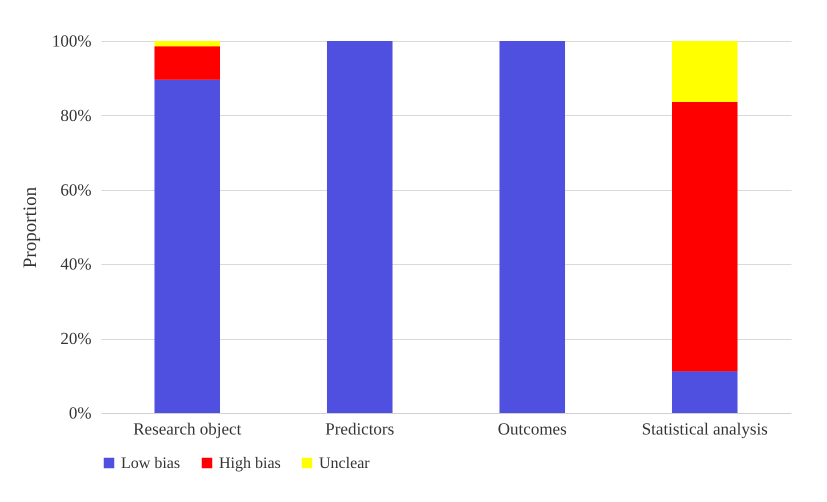  Describe the element at coordinates (76, 264) in the screenshot. I see `y-tick-label: 40%` at that location.